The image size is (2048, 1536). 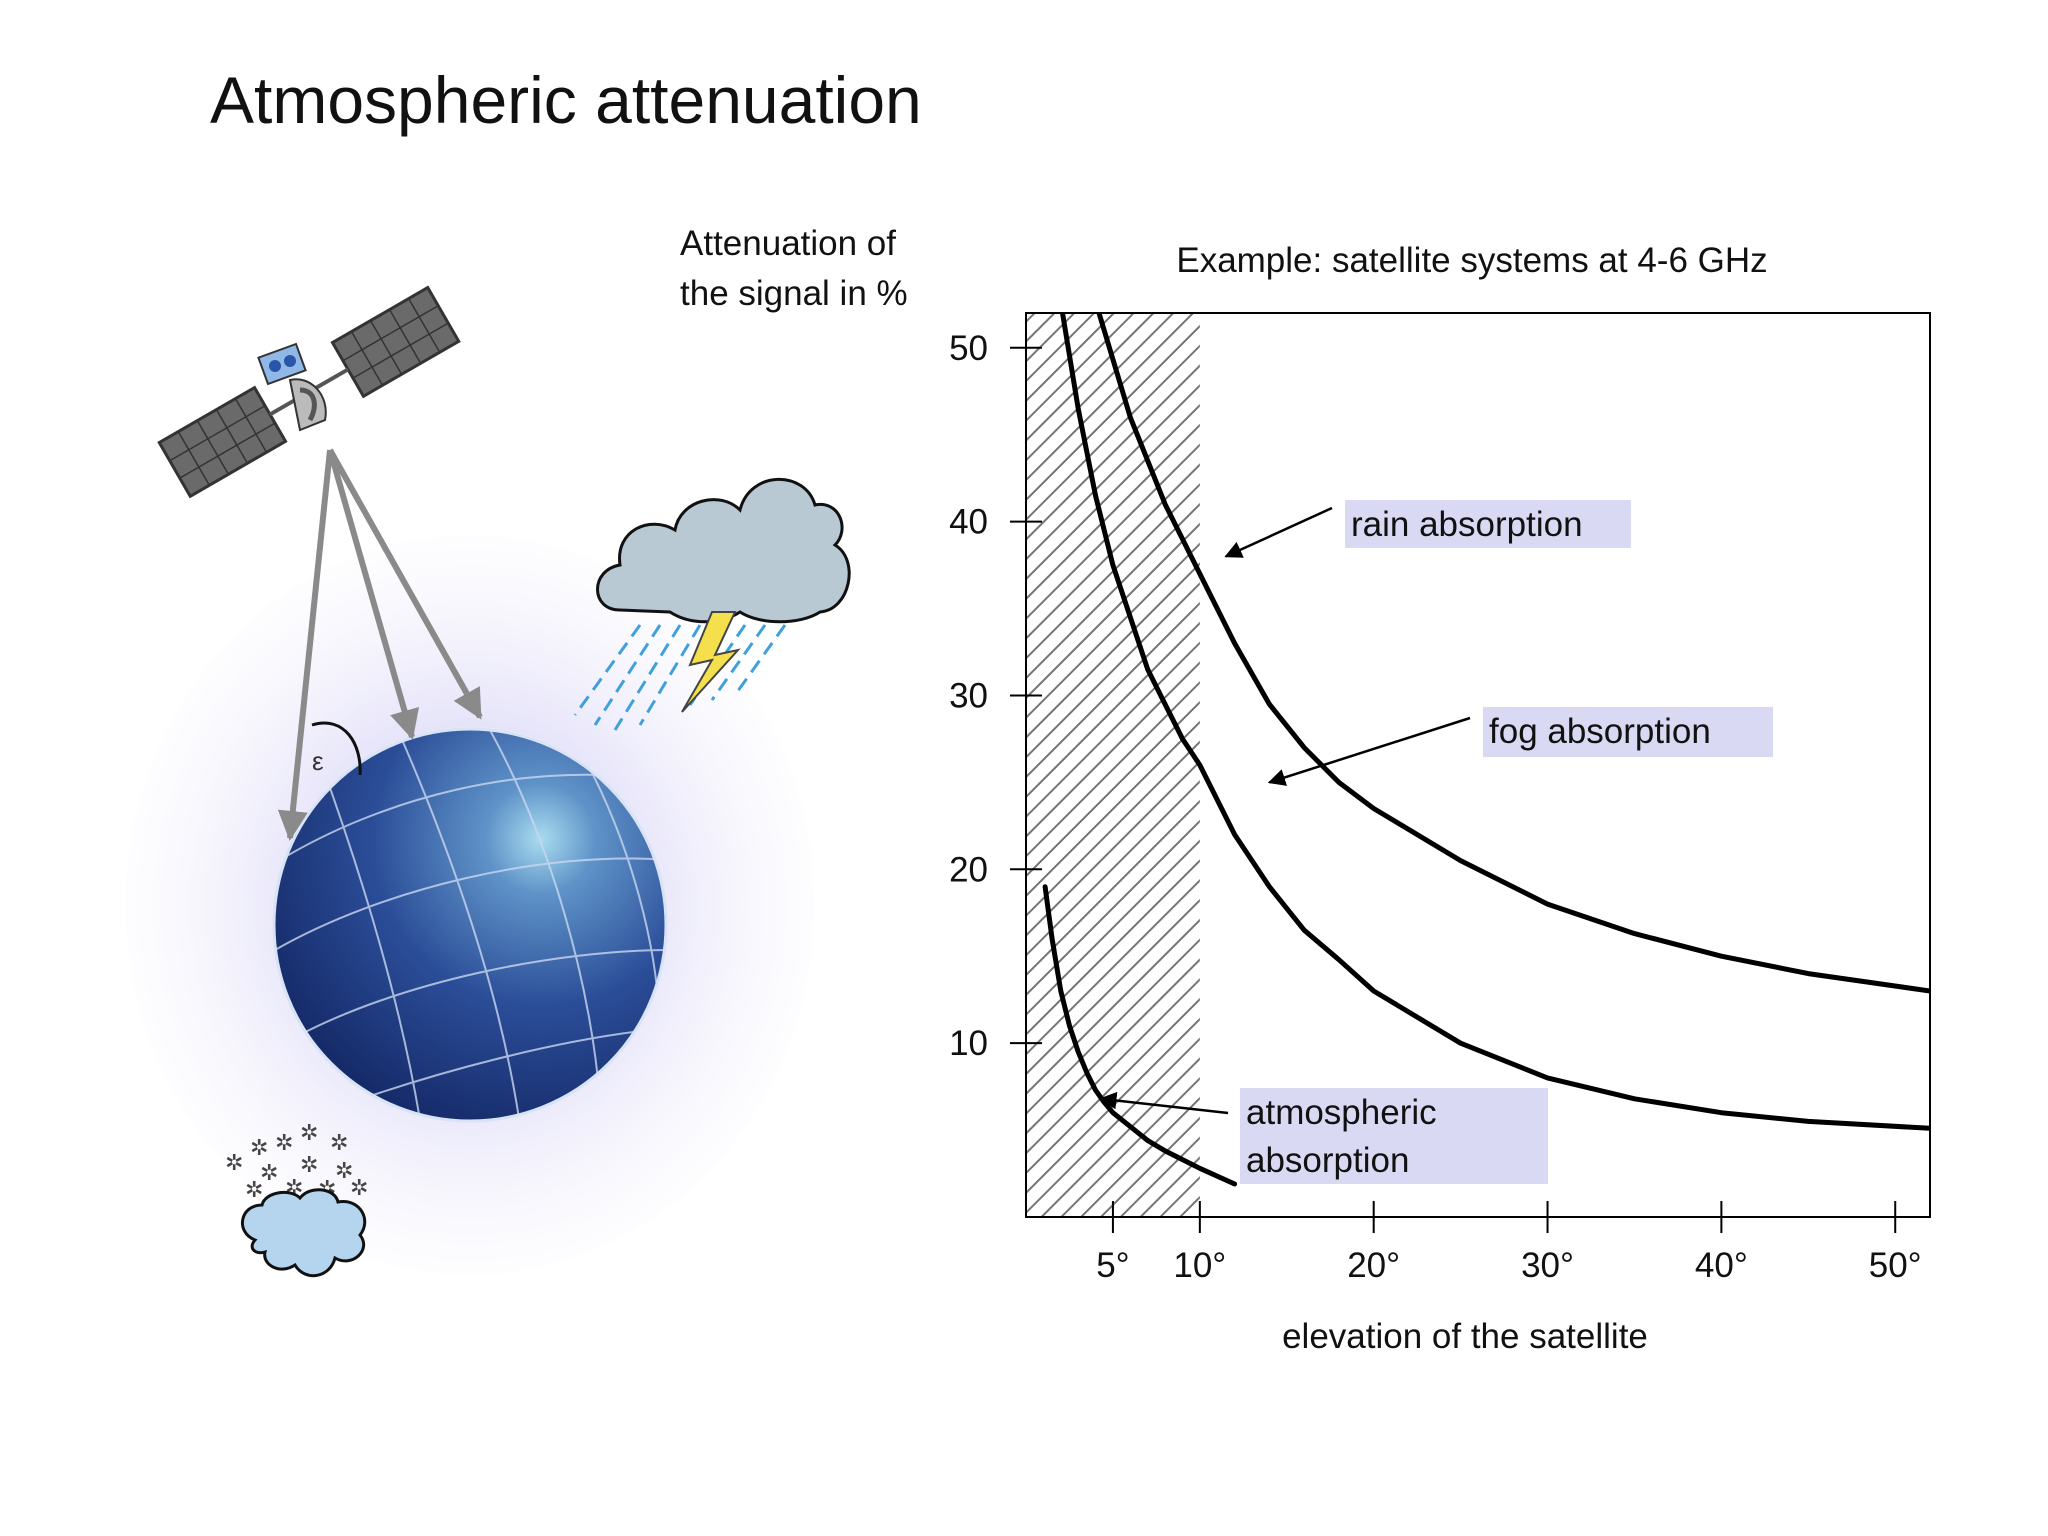 I want to click on slide-title: Atmospheric attenuation, so click(x=566, y=100).